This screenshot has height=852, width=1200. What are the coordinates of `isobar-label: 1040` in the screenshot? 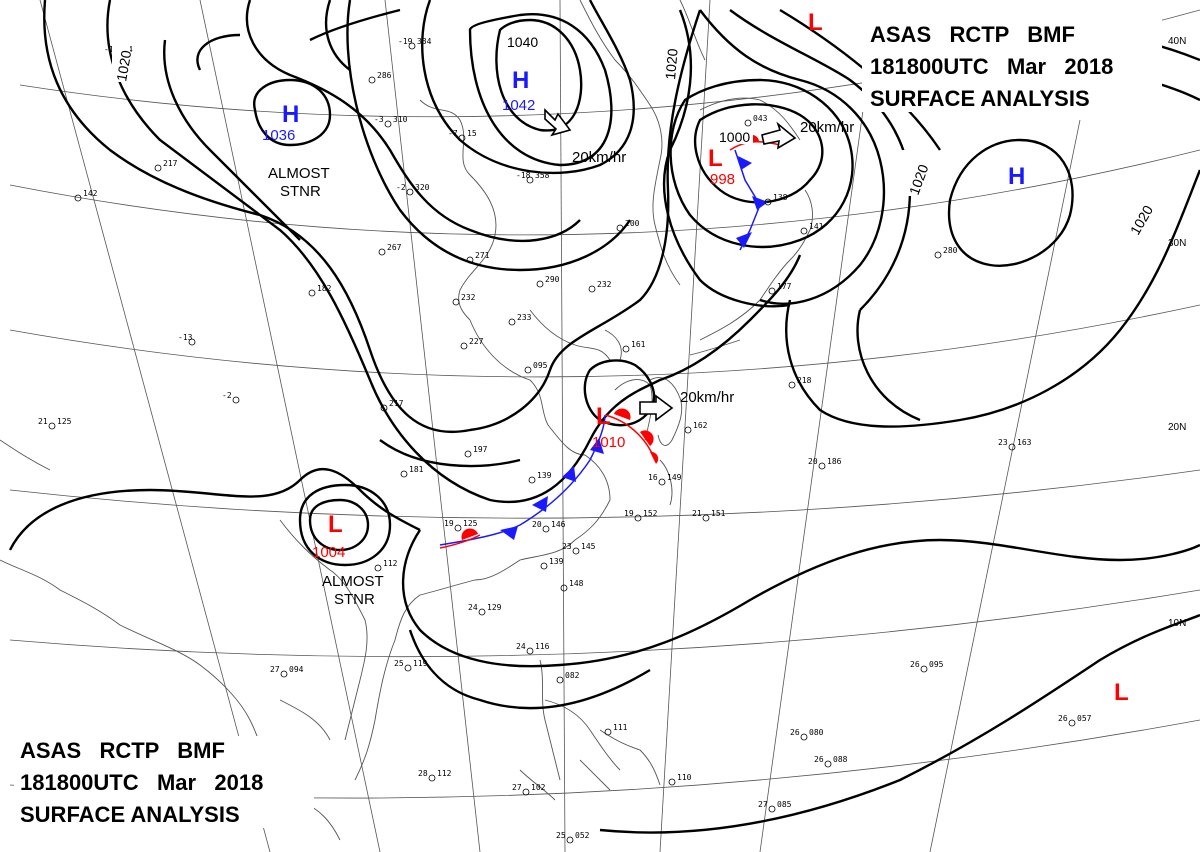 It's located at (522, 42).